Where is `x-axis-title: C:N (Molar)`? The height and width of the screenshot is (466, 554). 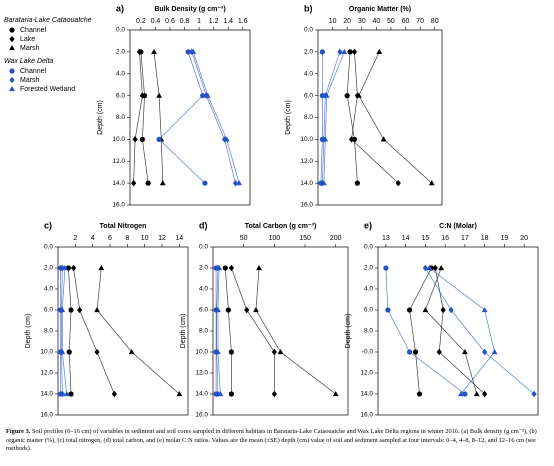
x-axis-title: C:N (Molar) is located at coordinates (458, 226).